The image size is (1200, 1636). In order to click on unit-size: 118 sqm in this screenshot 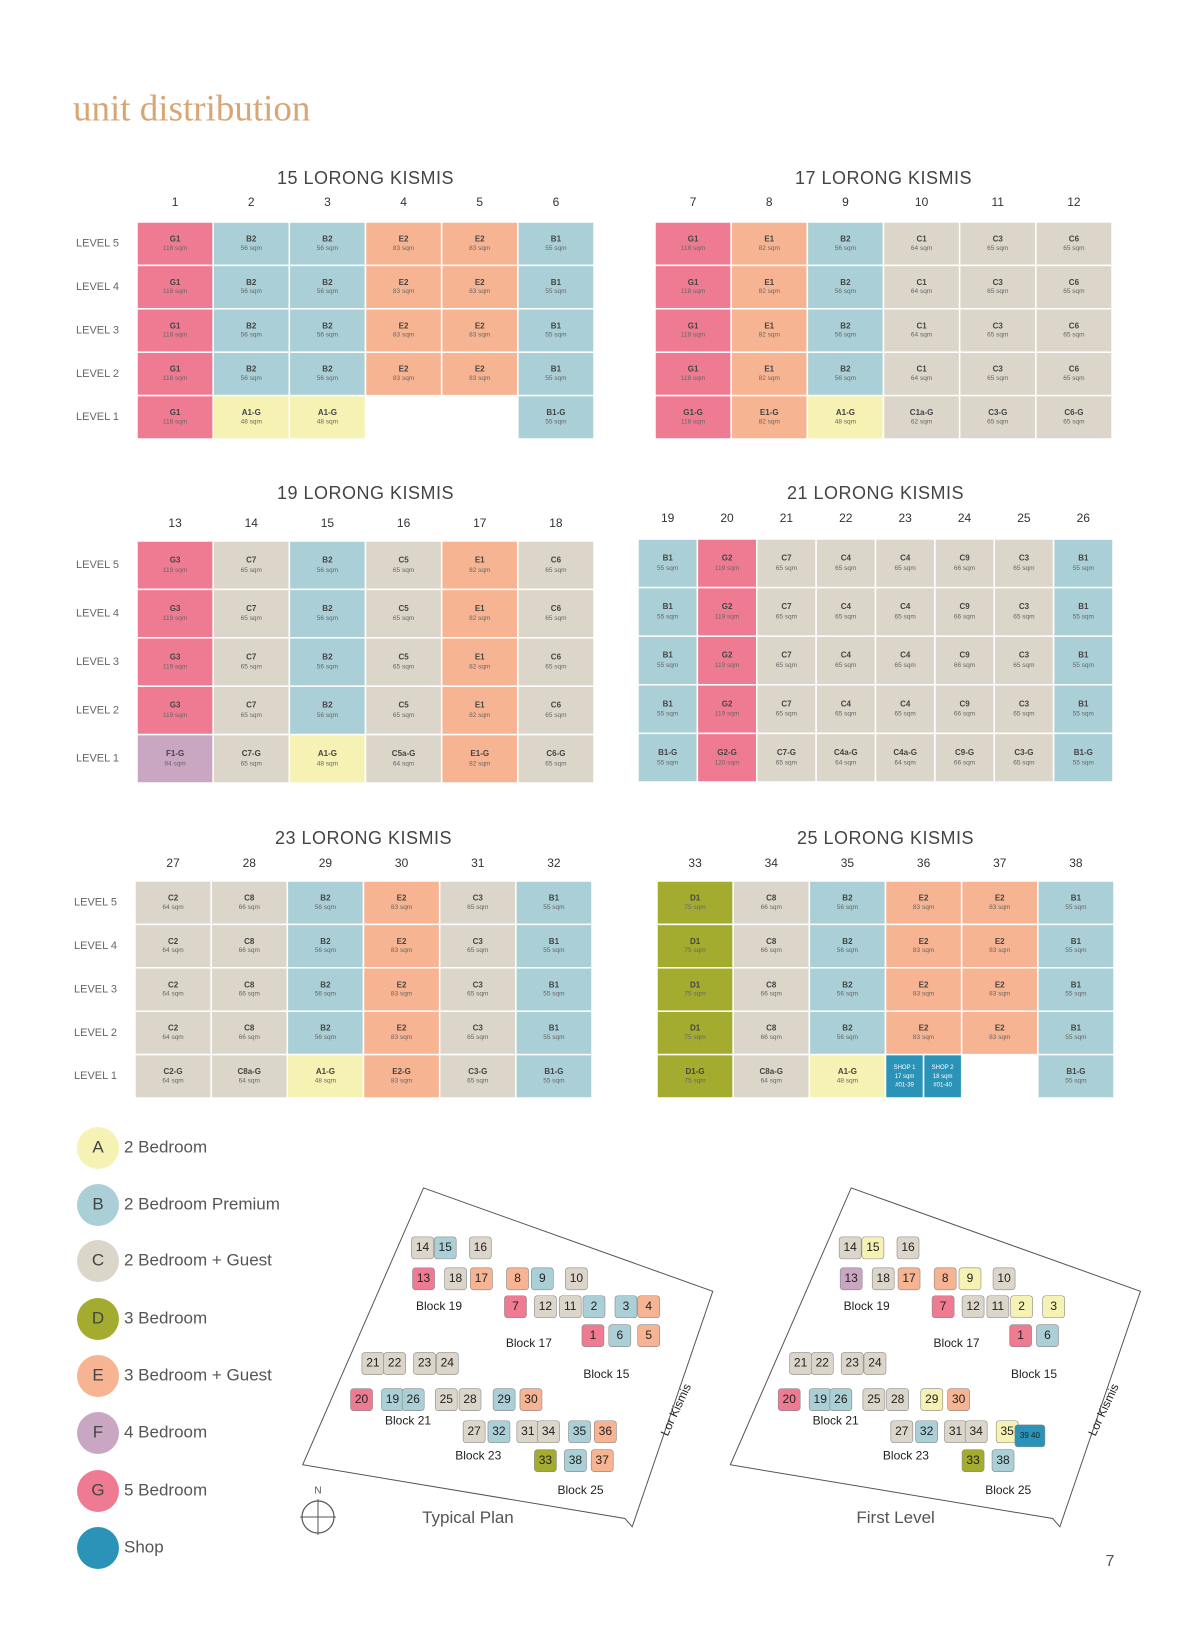, I will do `click(693, 378)`.